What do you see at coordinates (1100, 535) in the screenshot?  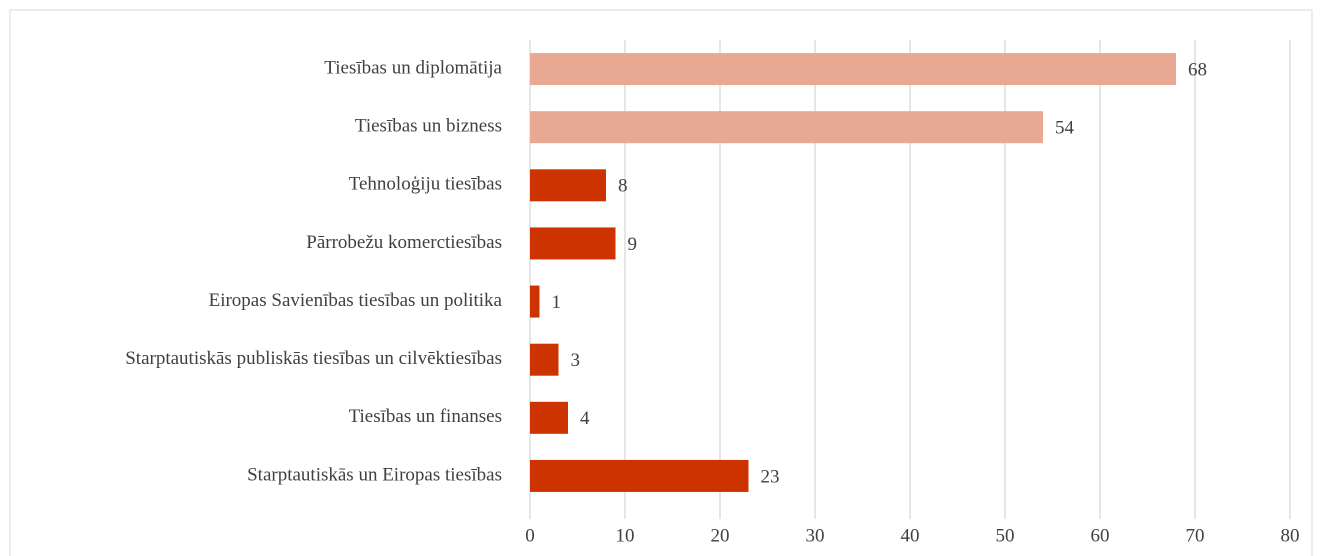 I see `x-tick-label: 60` at bounding box center [1100, 535].